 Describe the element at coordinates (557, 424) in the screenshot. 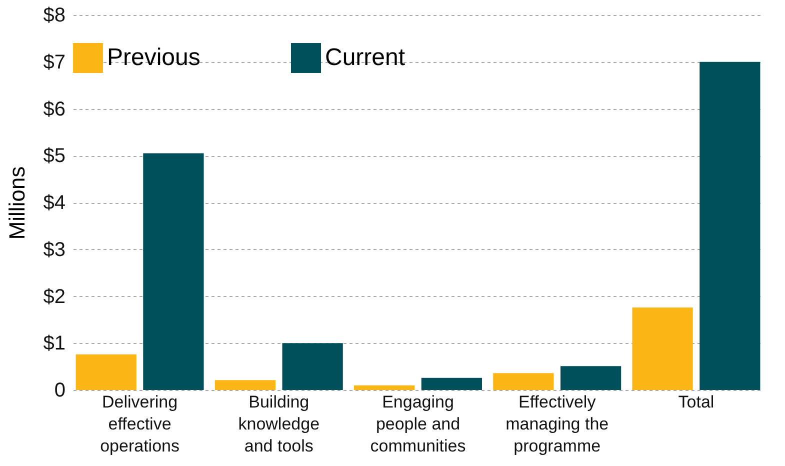

I see `x-tick-label: Effectively managing the programme` at that location.